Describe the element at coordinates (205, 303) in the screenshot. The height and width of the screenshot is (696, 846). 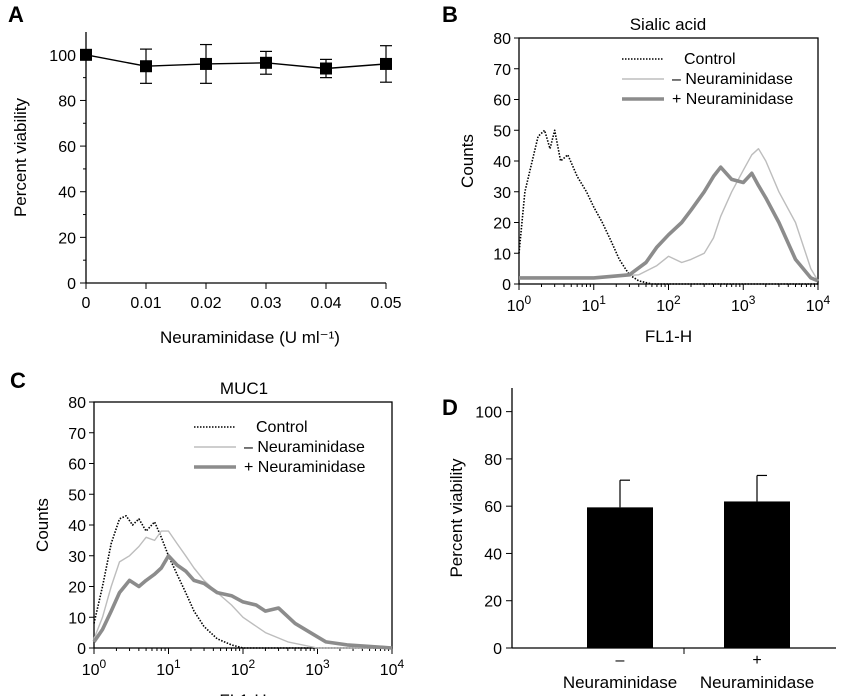
I see `x-tick-label: 0.02` at that location.